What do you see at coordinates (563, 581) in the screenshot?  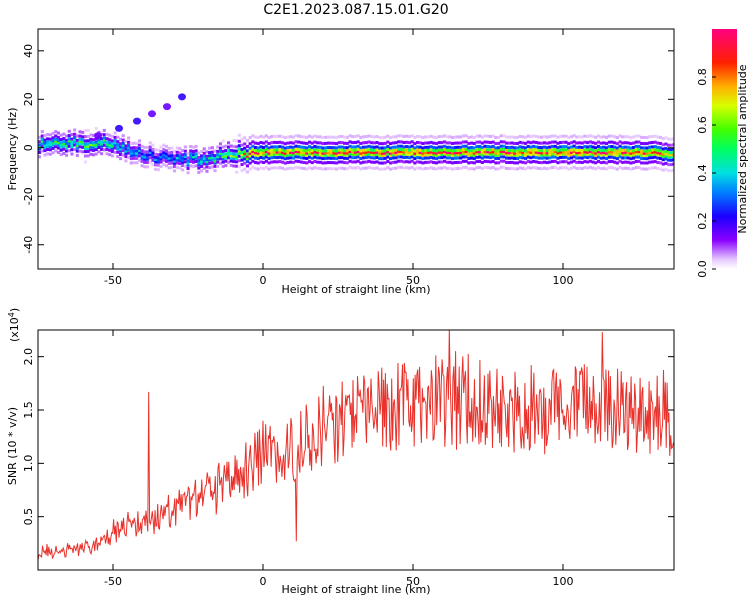 I see `snr-x-tick-label: 100` at bounding box center [563, 581].